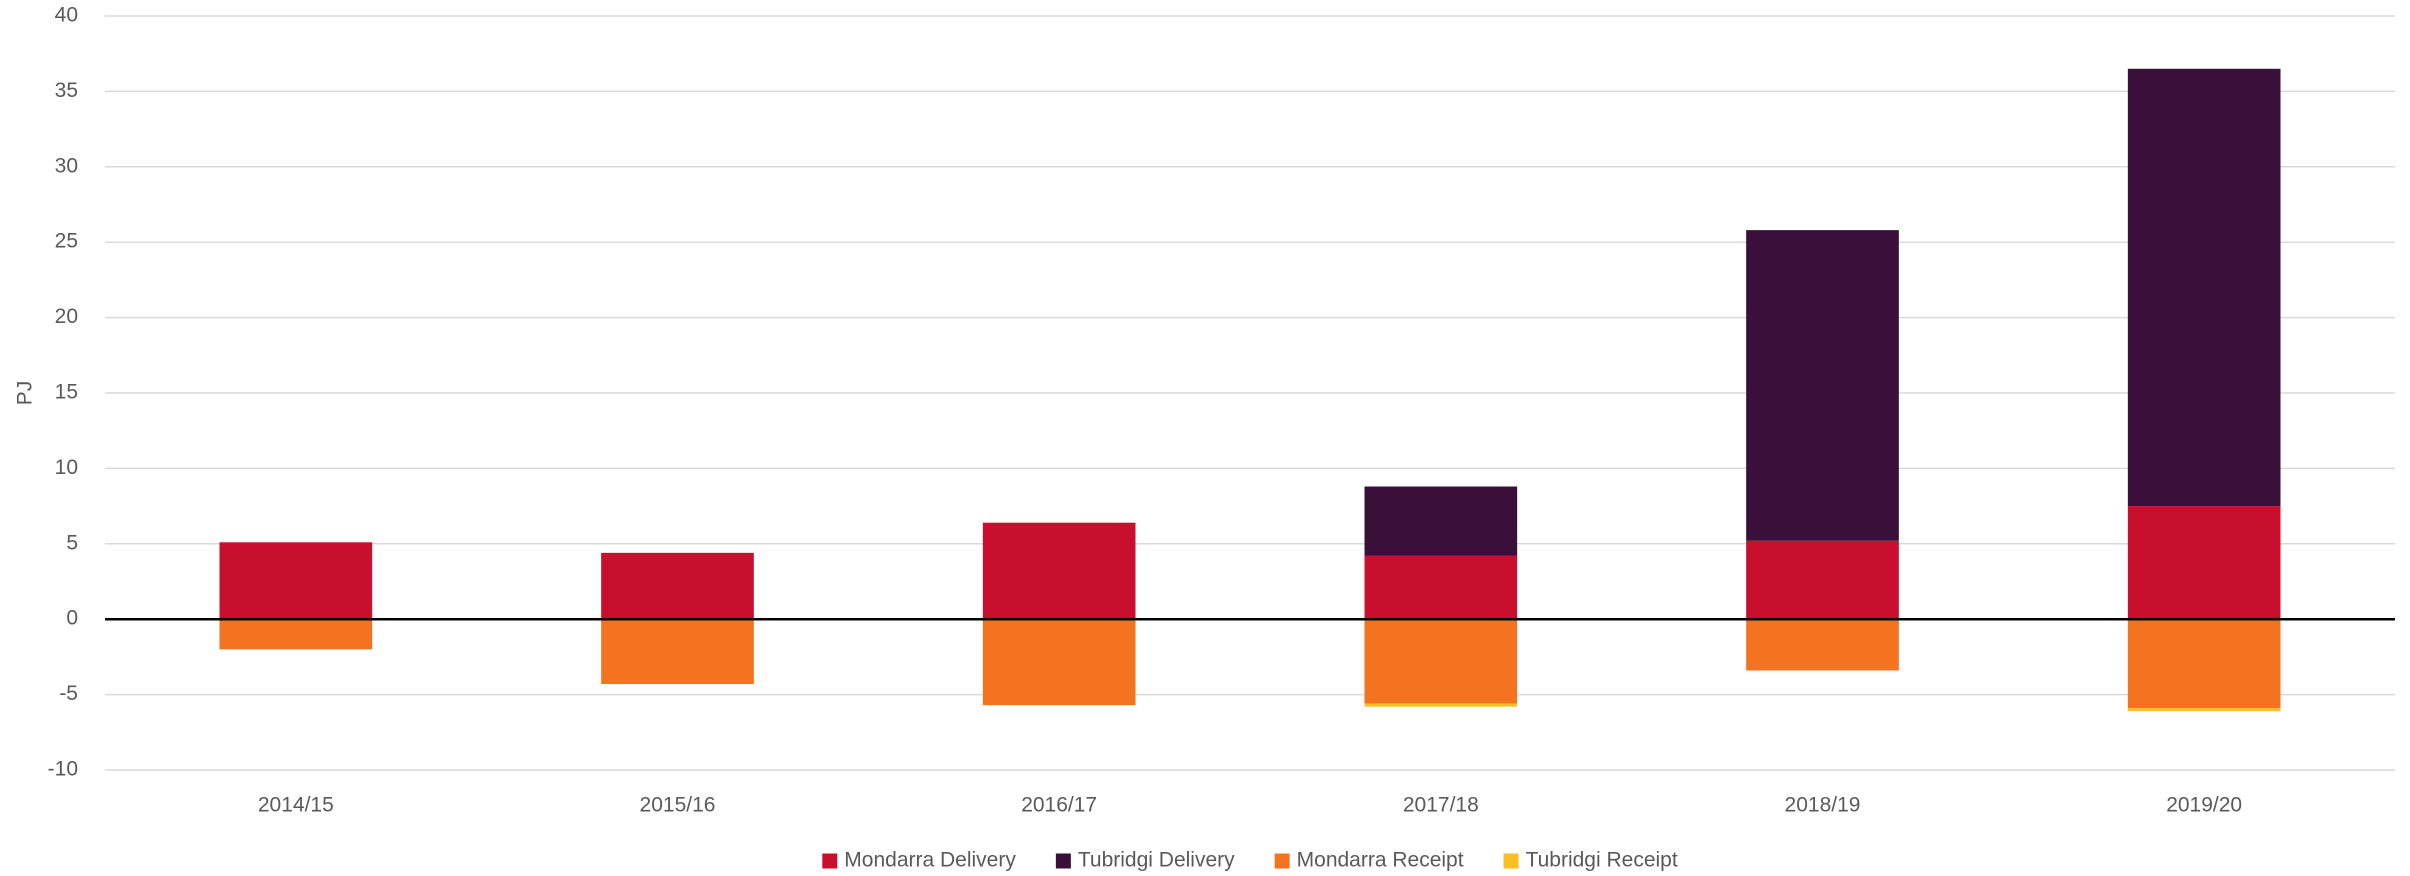 The height and width of the screenshot is (876, 2410). Describe the element at coordinates (72, 542) in the screenshot. I see `y-tick-label: 5` at that location.